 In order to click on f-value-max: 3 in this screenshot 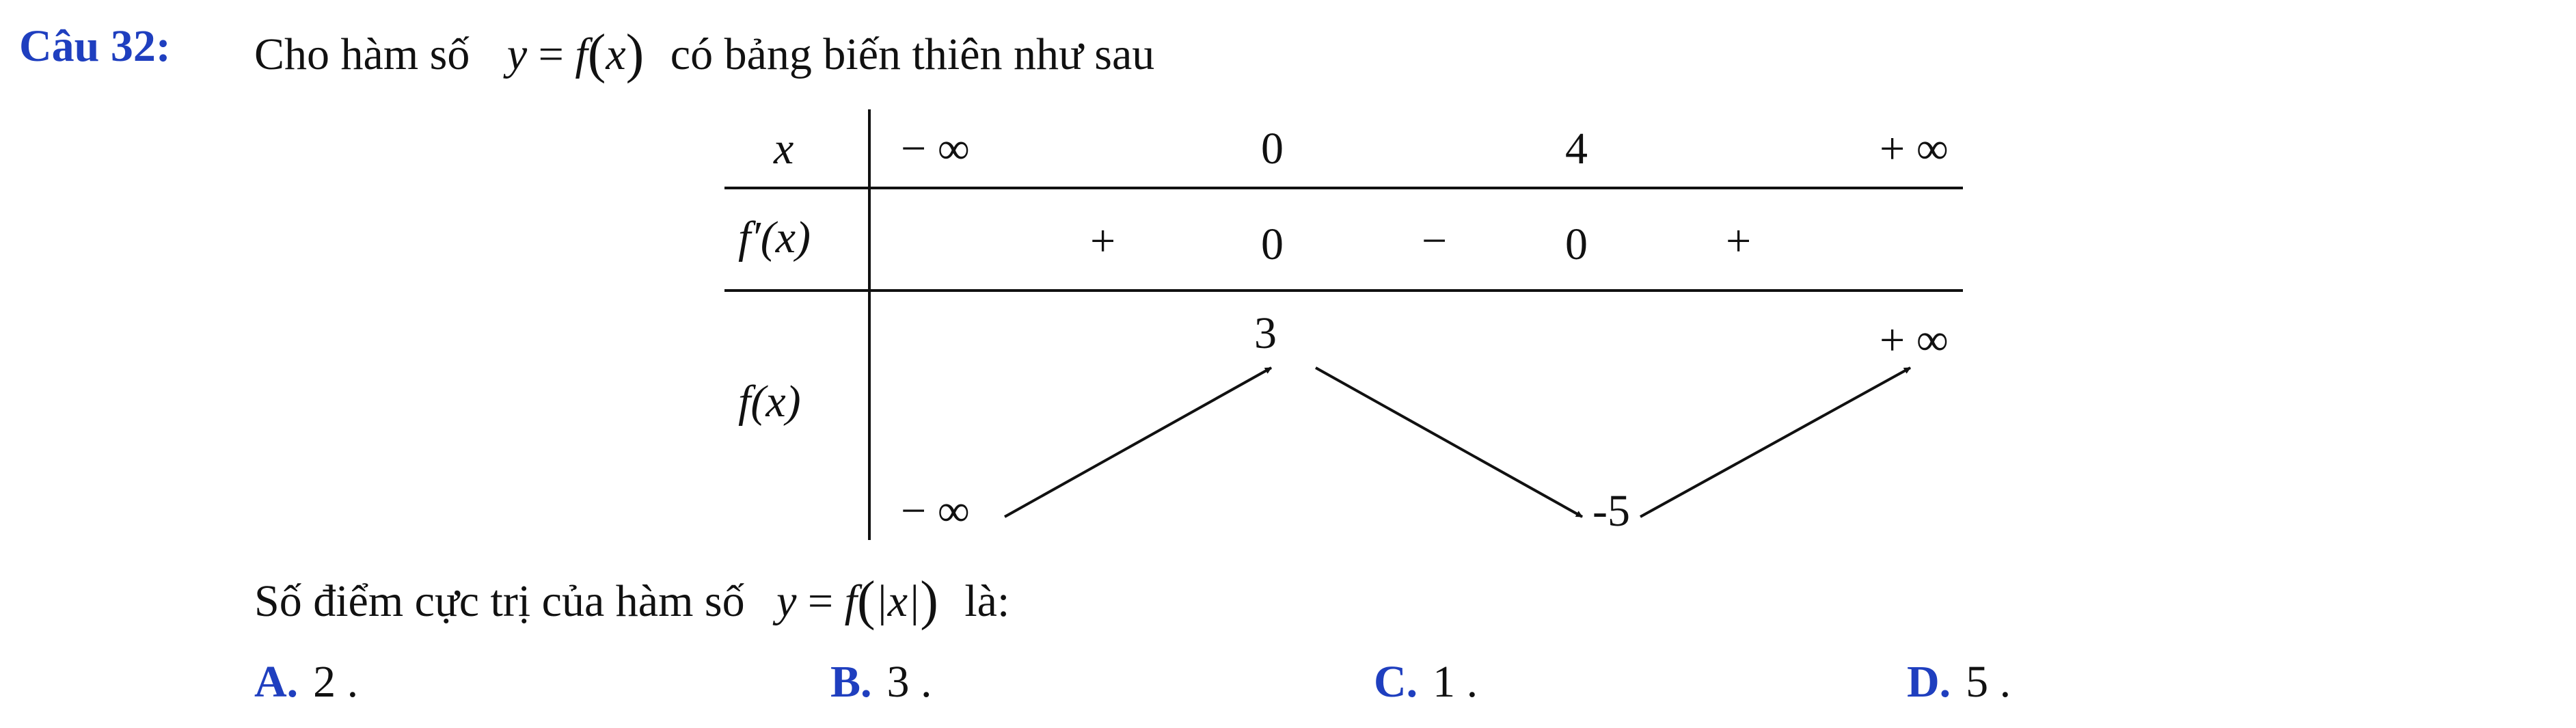, I will do `click(1266, 333)`.